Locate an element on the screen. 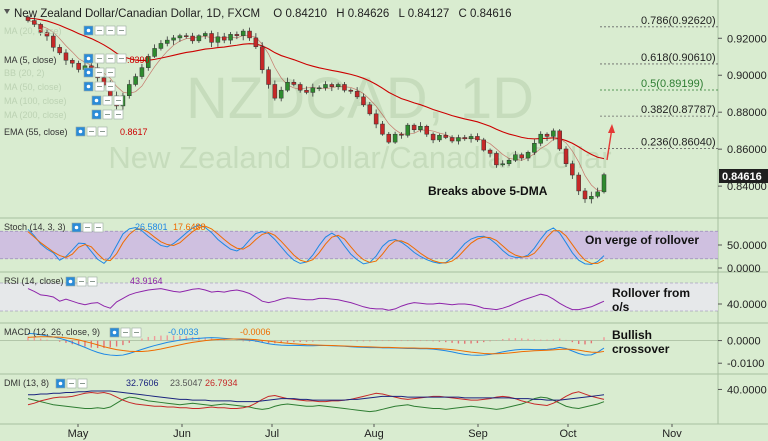 The height and width of the screenshot is (441, 768). dmi-legend-eye-icon is located at coordinates (60, 383).